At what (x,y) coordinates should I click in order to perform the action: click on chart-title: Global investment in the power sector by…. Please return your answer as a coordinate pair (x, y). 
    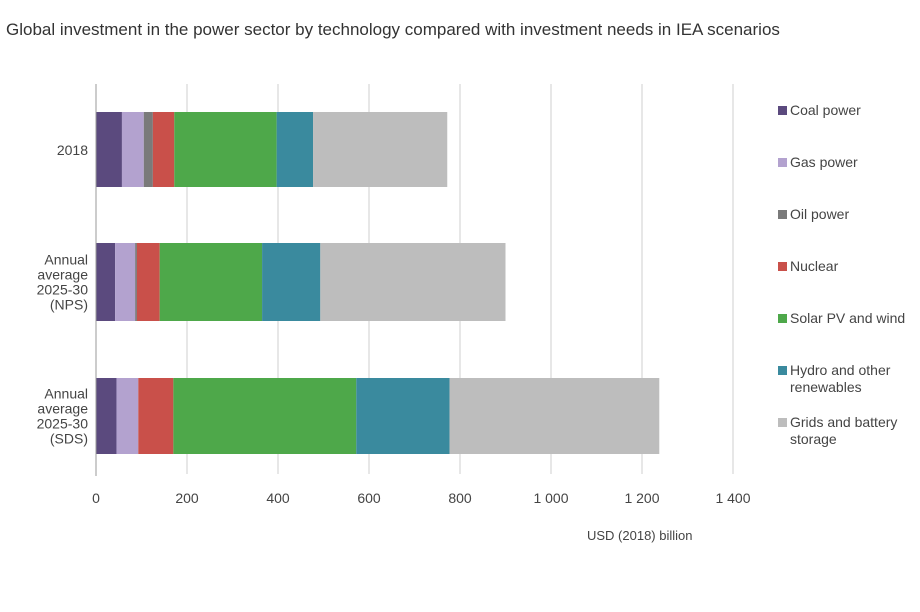
    Looking at the image, I should click on (393, 29).